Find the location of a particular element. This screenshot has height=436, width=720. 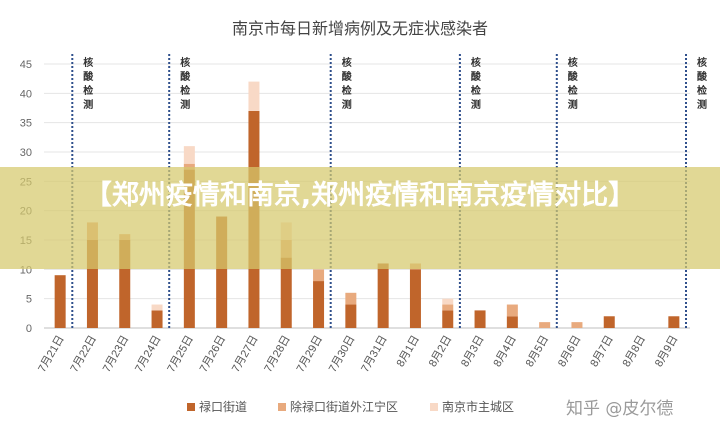

x-tick-label: 8月9日 is located at coordinates (667, 352).